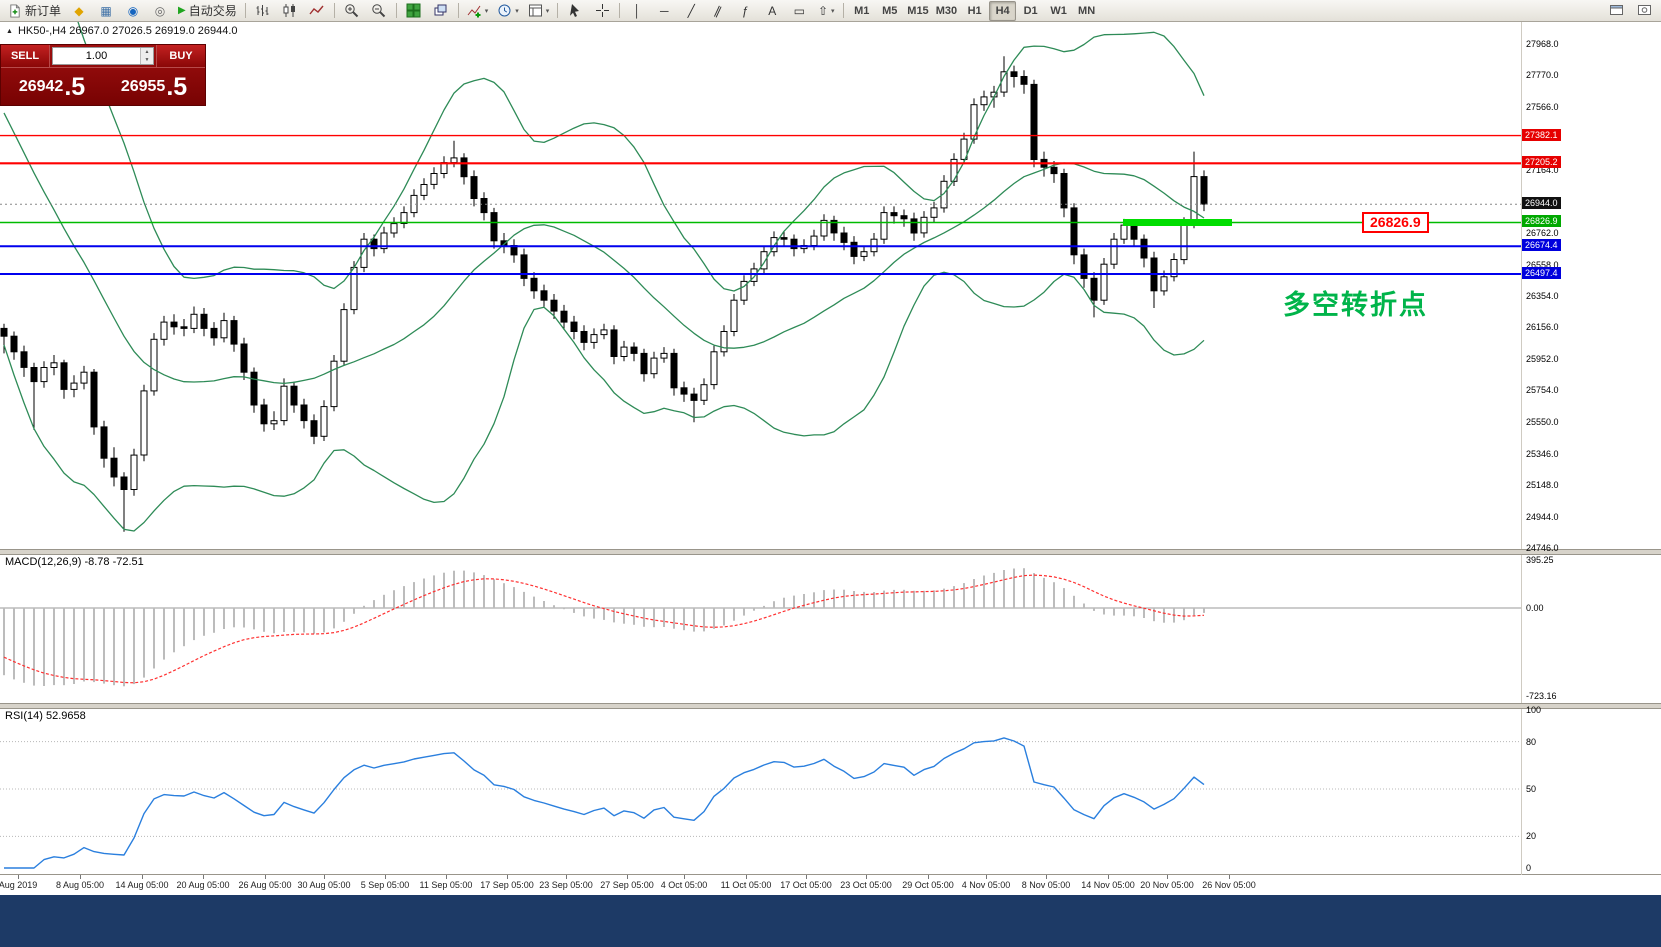 The height and width of the screenshot is (947, 1661). I want to click on autotrading-play-icon: ▶, so click(182, 10).